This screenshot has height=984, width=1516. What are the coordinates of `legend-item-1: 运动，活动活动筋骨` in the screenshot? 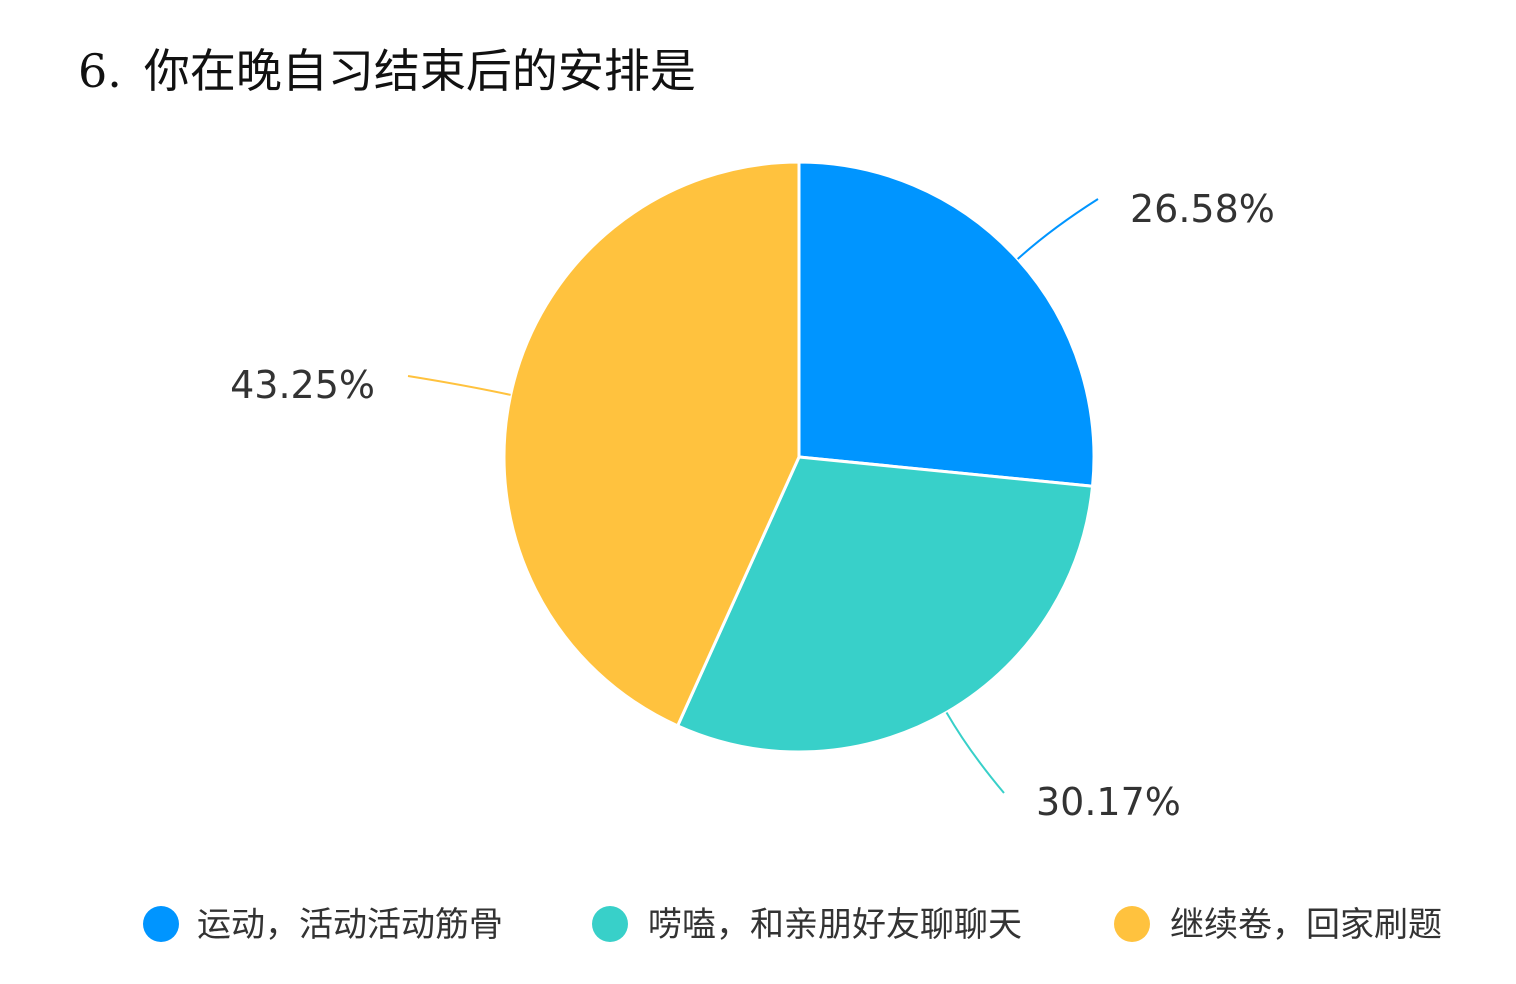 It's located at (323, 925).